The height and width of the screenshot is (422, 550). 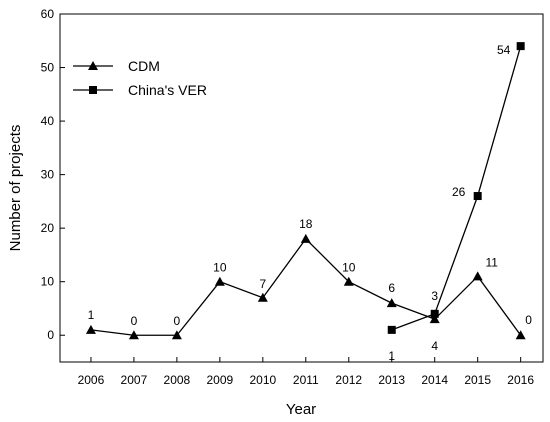 What do you see at coordinates (520, 380) in the screenshot?
I see `x-tick-label: 2016` at bounding box center [520, 380].